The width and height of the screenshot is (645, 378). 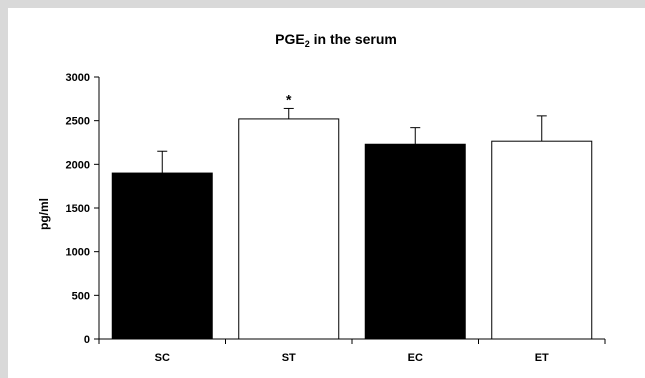 I want to click on y-axis-label: pg/ml, so click(x=44, y=214).